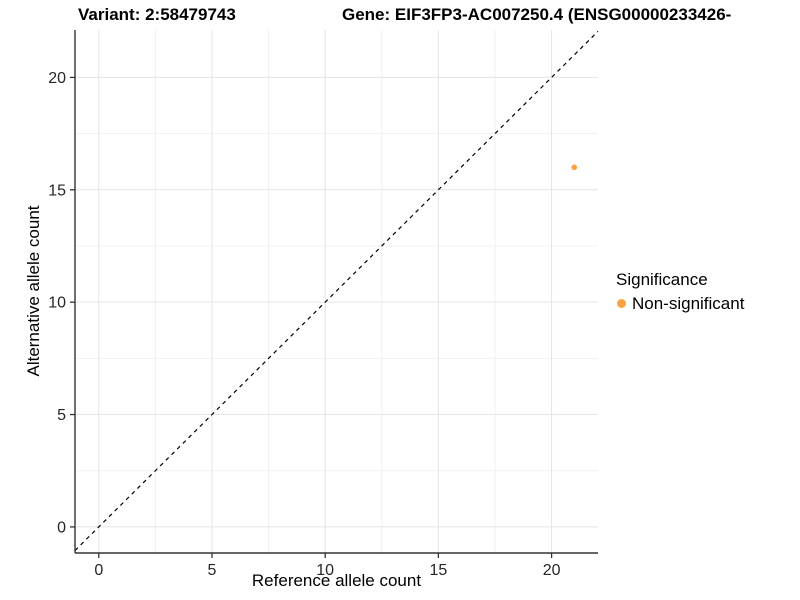  What do you see at coordinates (57, 303) in the screenshot?
I see `y-tick-label: 10` at bounding box center [57, 303].